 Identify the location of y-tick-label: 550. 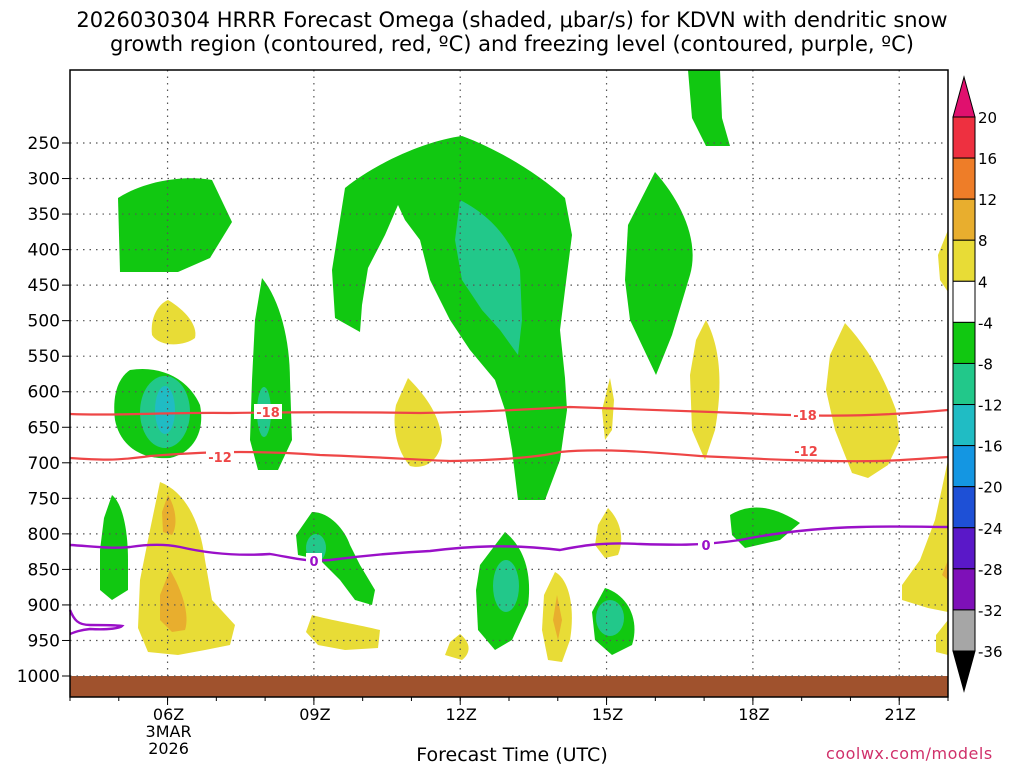
(44, 357).